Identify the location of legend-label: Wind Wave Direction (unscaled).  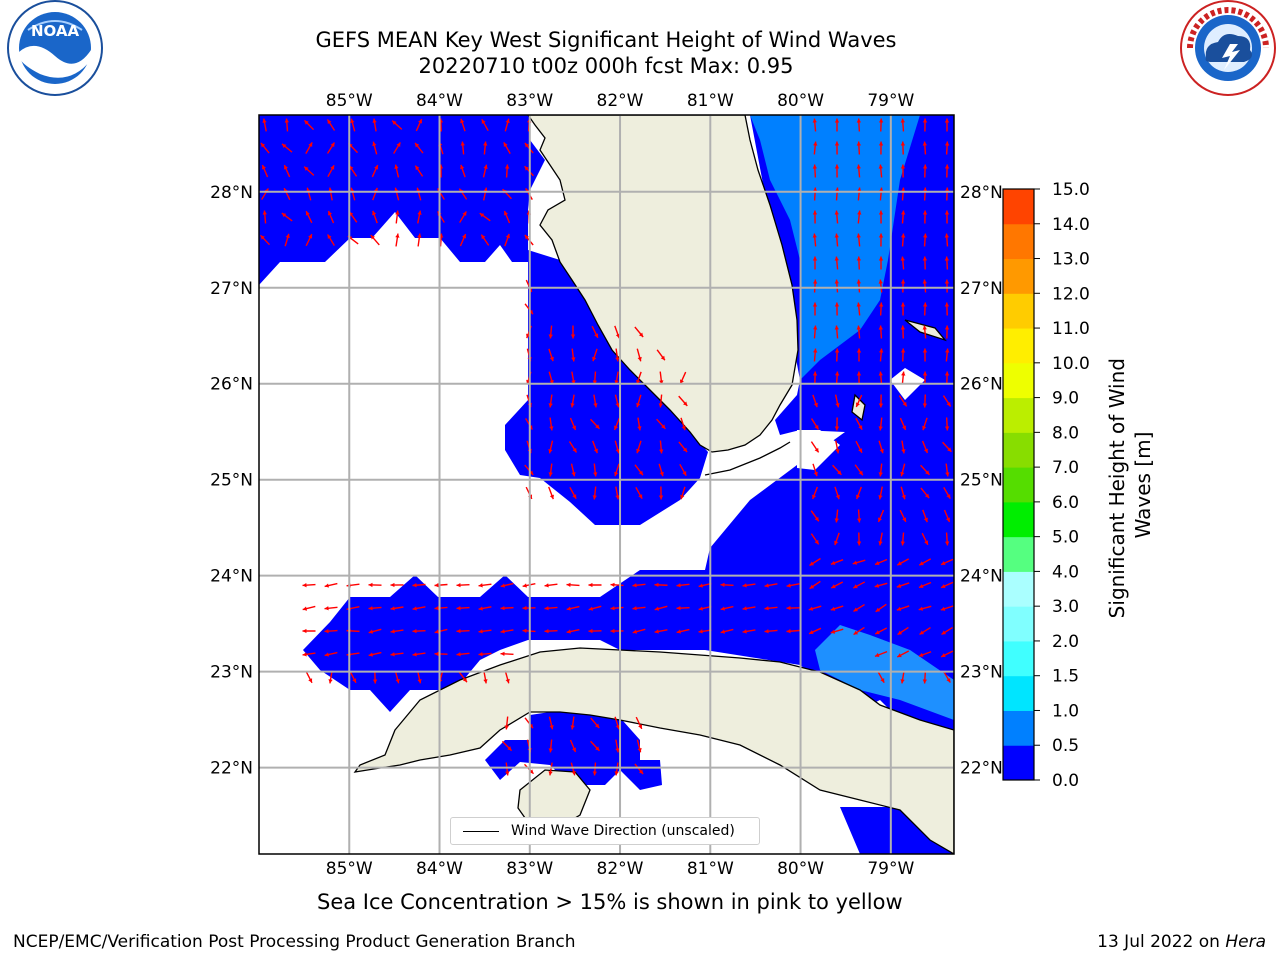
(623, 831).